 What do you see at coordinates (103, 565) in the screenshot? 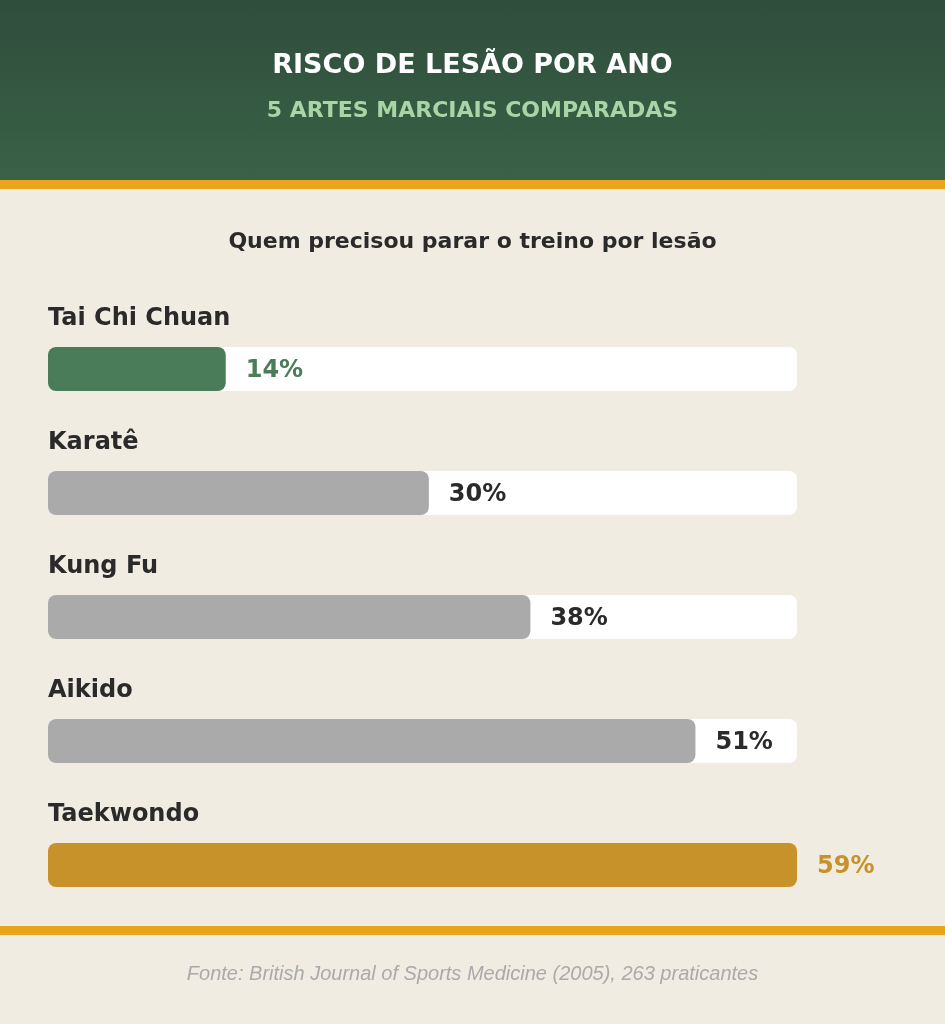
I see `y-tick-label: Kung Fu` at bounding box center [103, 565].